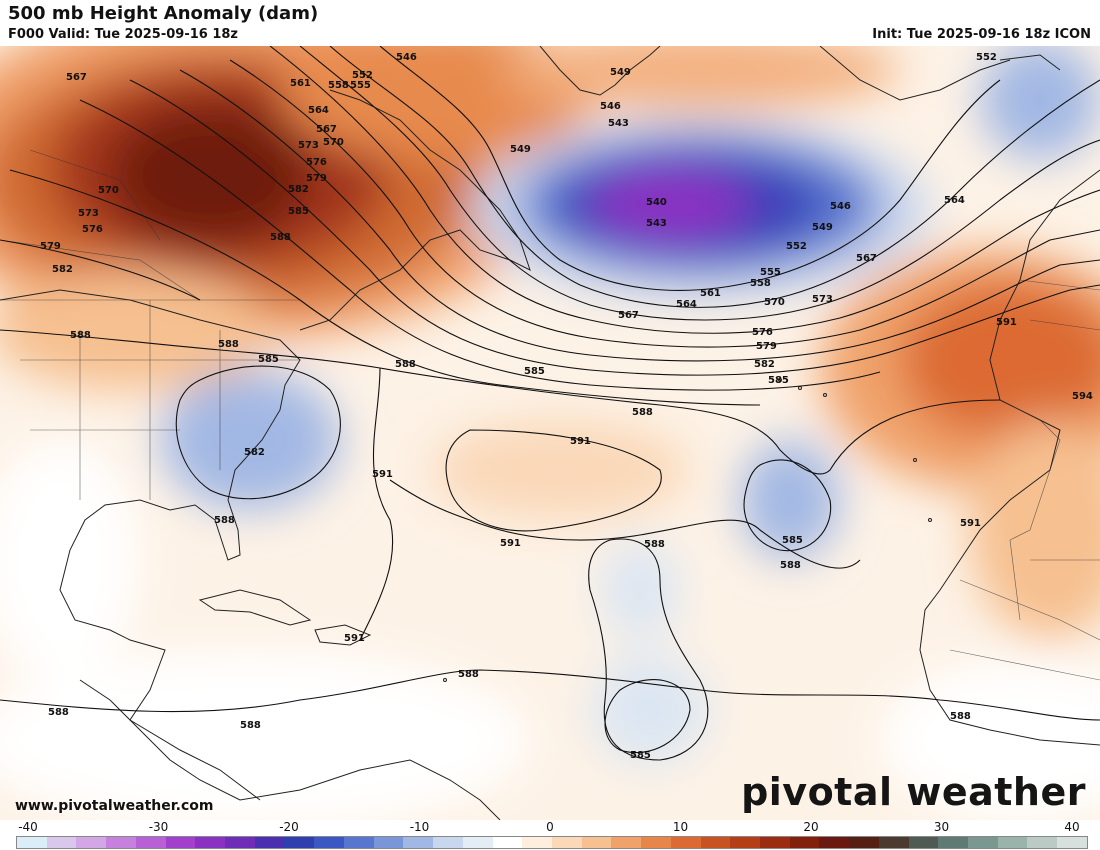 The width and height of the screenshot is (1100, 850). Describe the element at coordinates (1072, 827) in the screenshot. I see `legend-tick-label: 40` at that location.